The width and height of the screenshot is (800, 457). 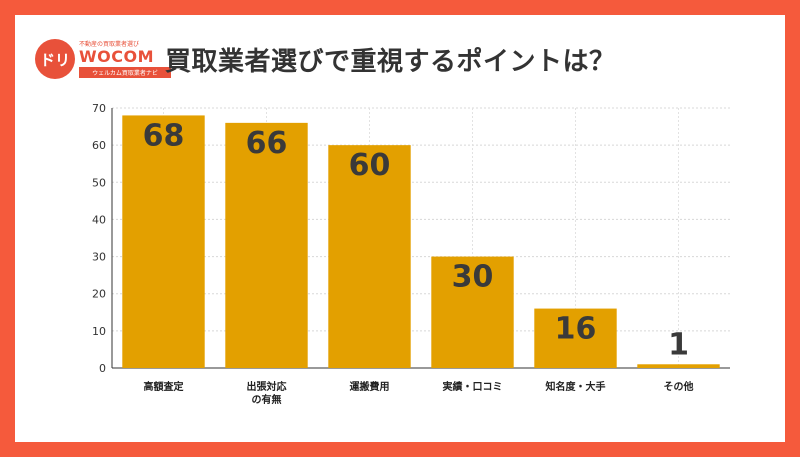 I want to click on y-tick-label: 70, so click(x=99, y=108).